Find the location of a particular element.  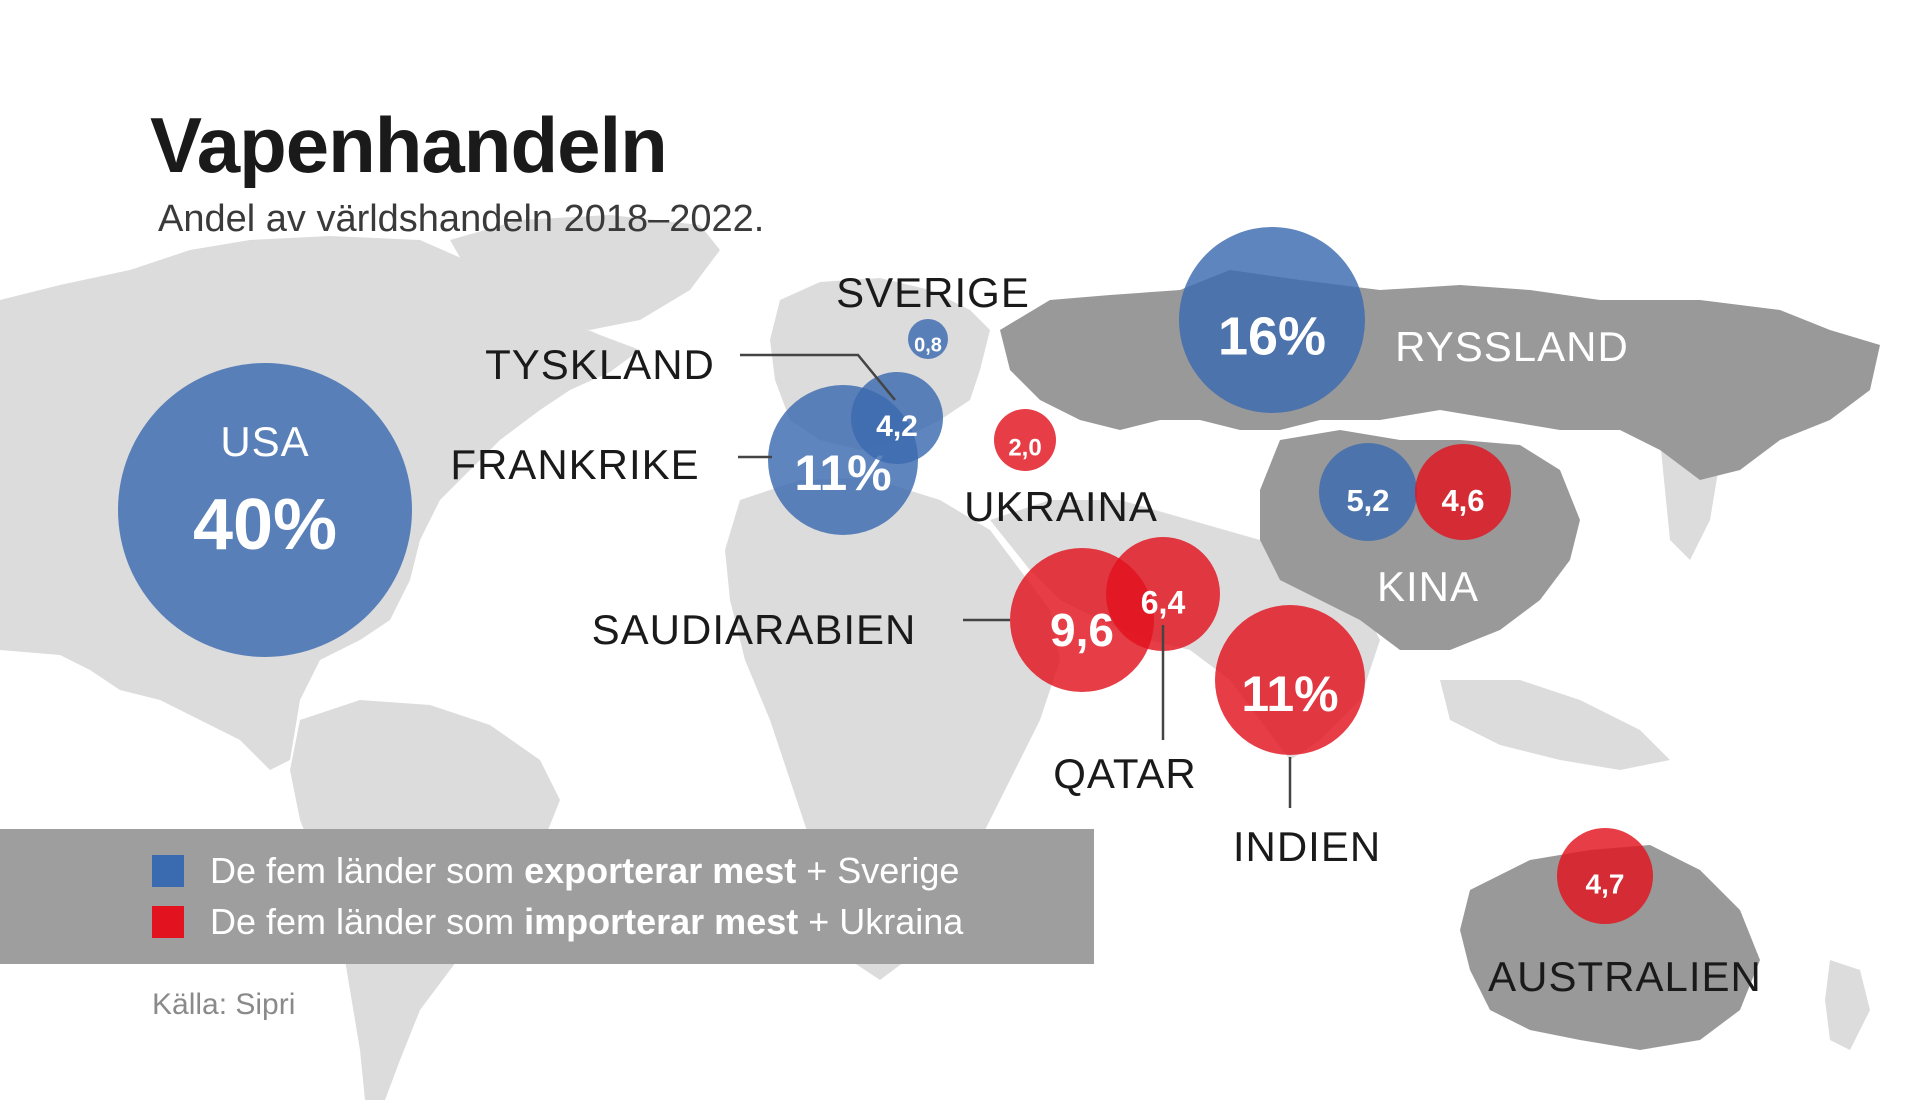

label-kina: KINA is located at coordinates (1428, 586).